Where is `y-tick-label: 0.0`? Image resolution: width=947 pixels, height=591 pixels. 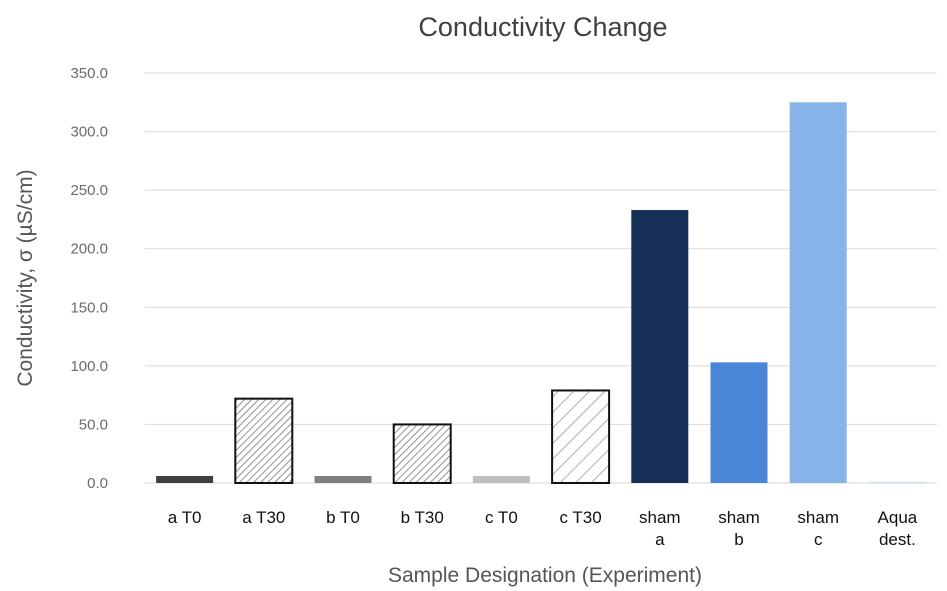 y-tick-label: 0.0 is located at coordinates (97, 483).